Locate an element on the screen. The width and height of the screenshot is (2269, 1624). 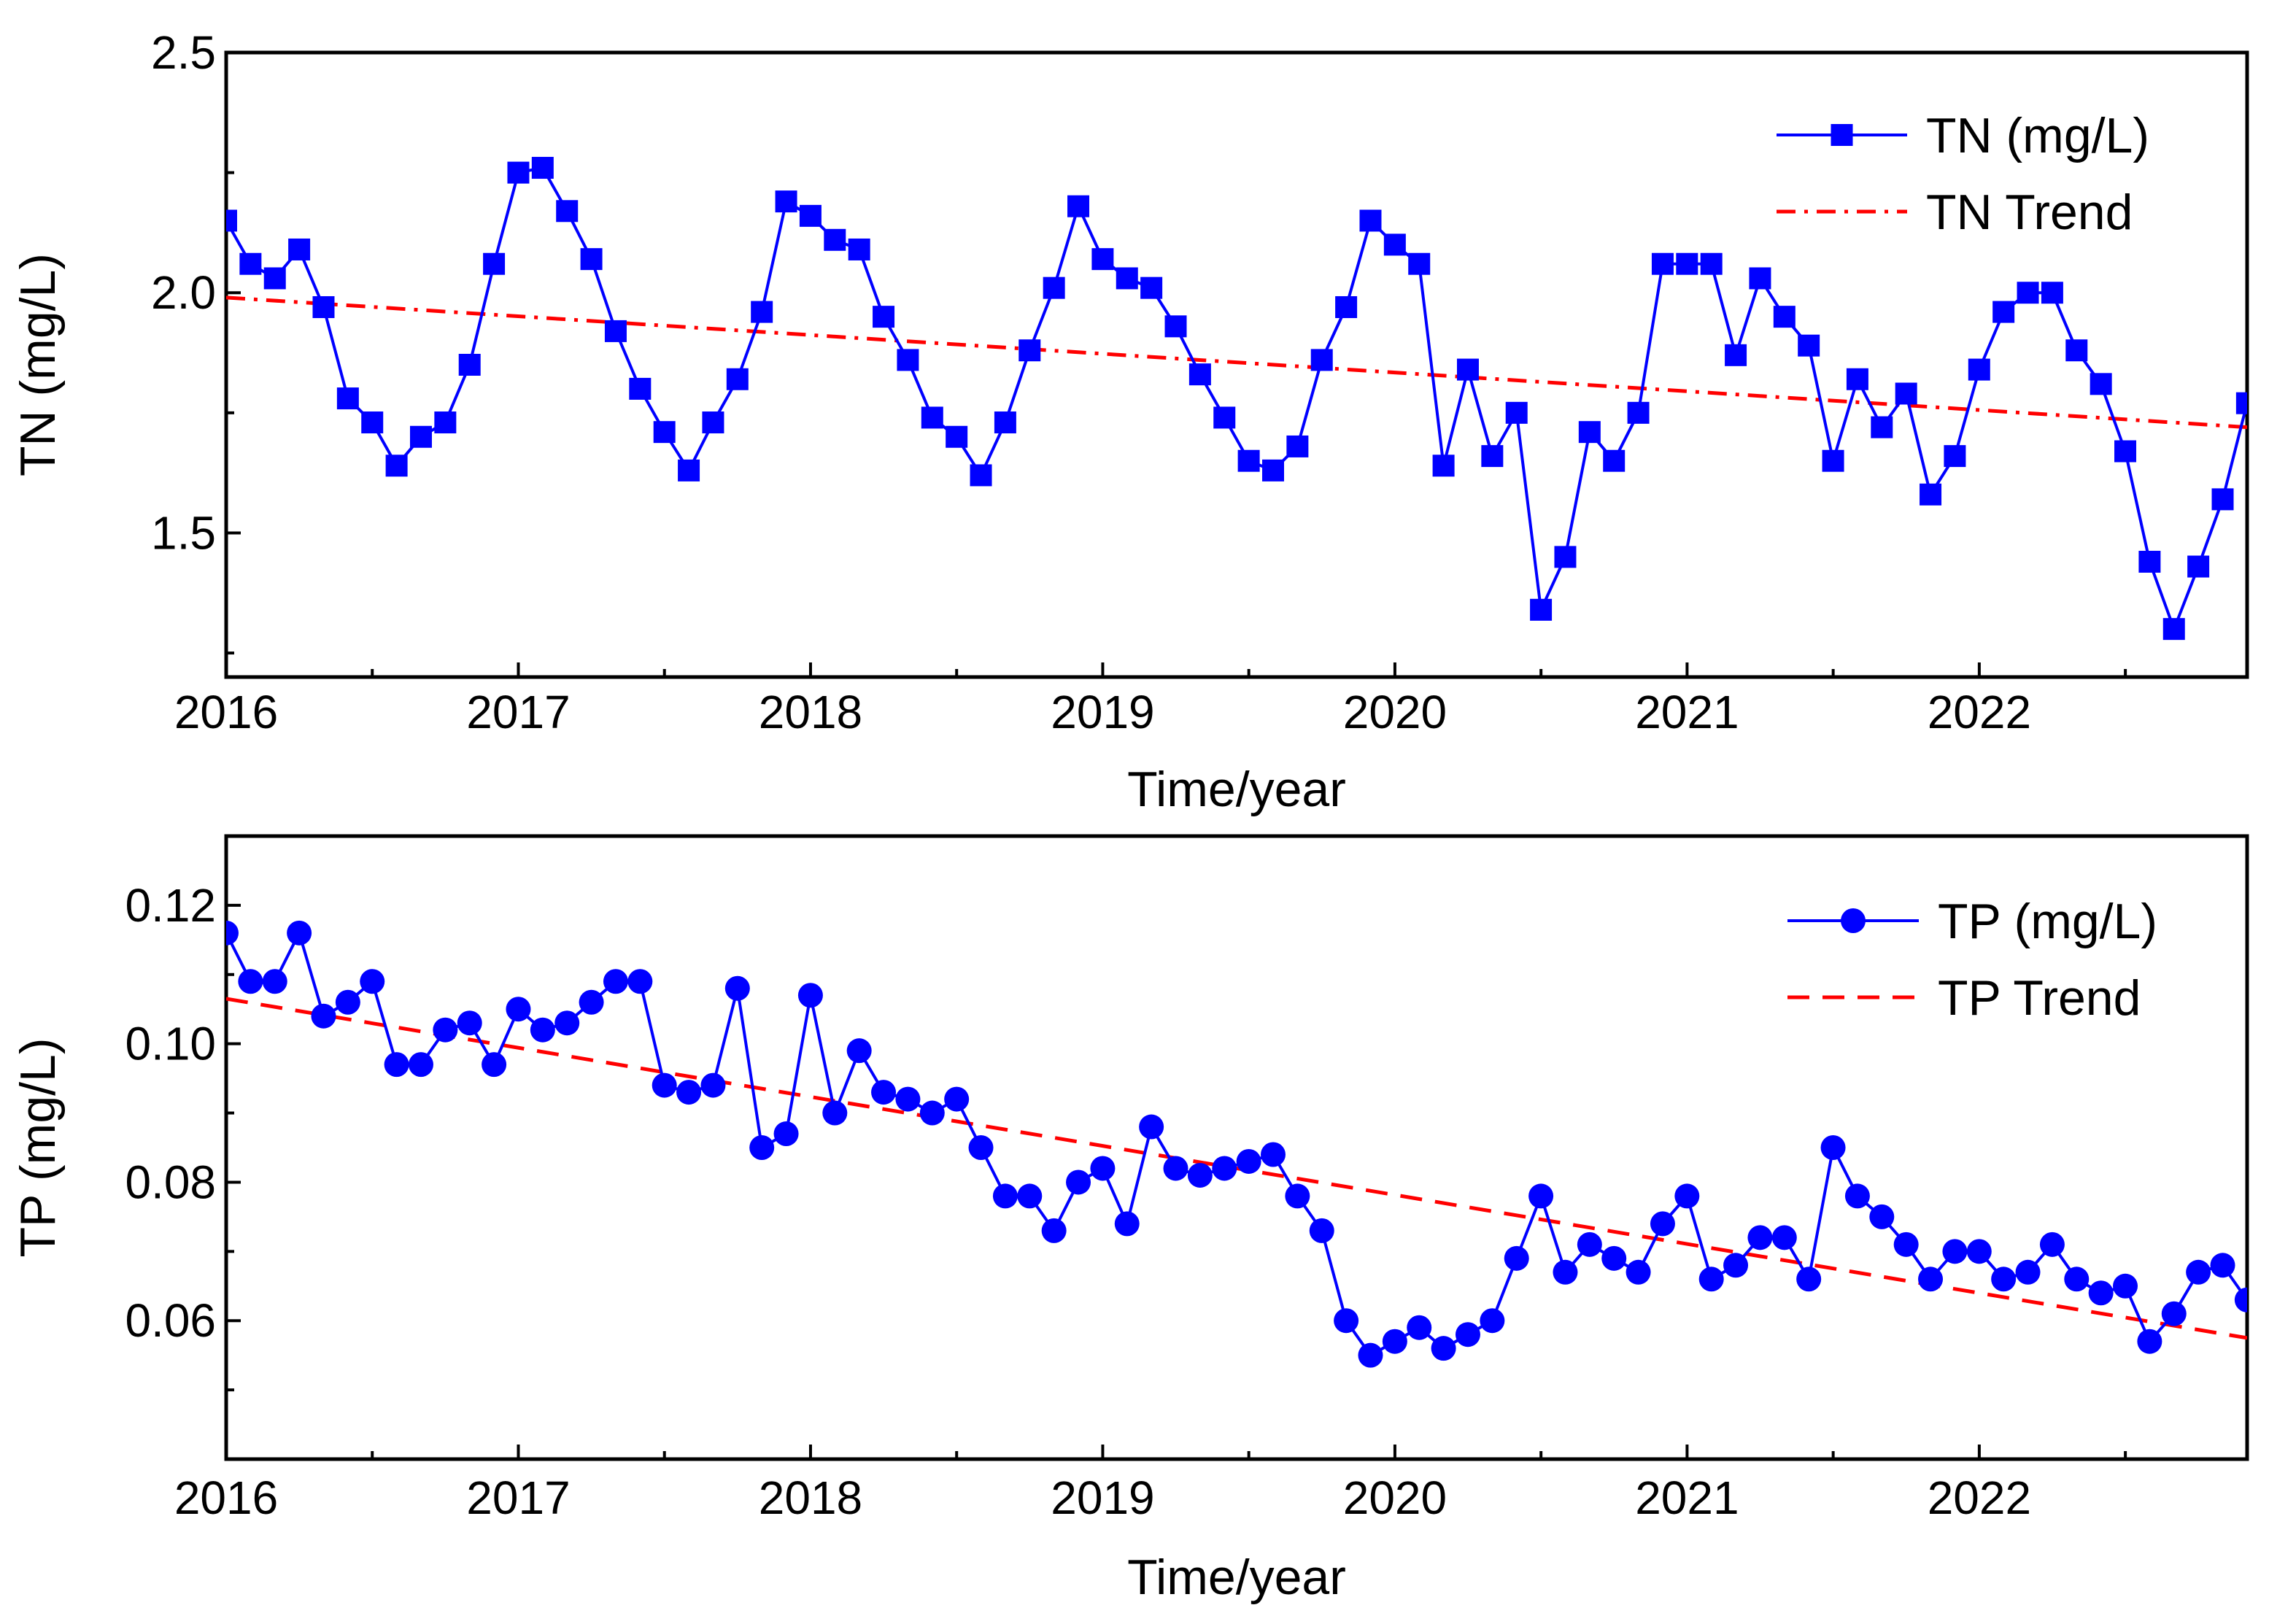
x-axis: 2016 2017 2018 2019 2020 2021 2022 is located at coordinates (1150, 1484).